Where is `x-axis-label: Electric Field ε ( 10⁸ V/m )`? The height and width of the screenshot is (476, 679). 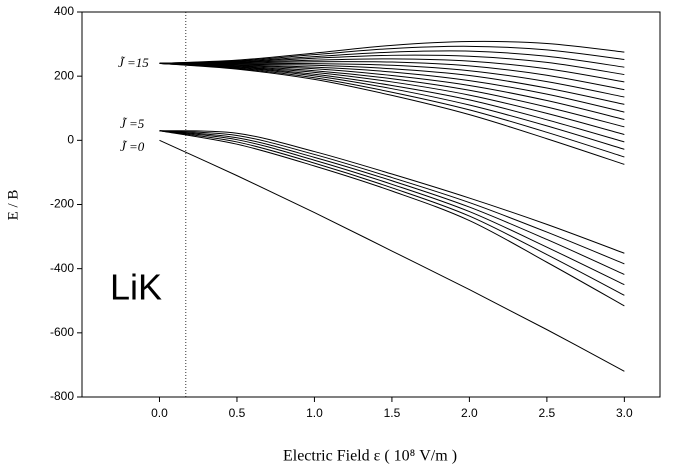
x-axis-label: Electric Field ε ( 10⁸ V/m ) is located at coordinates (370, 456).